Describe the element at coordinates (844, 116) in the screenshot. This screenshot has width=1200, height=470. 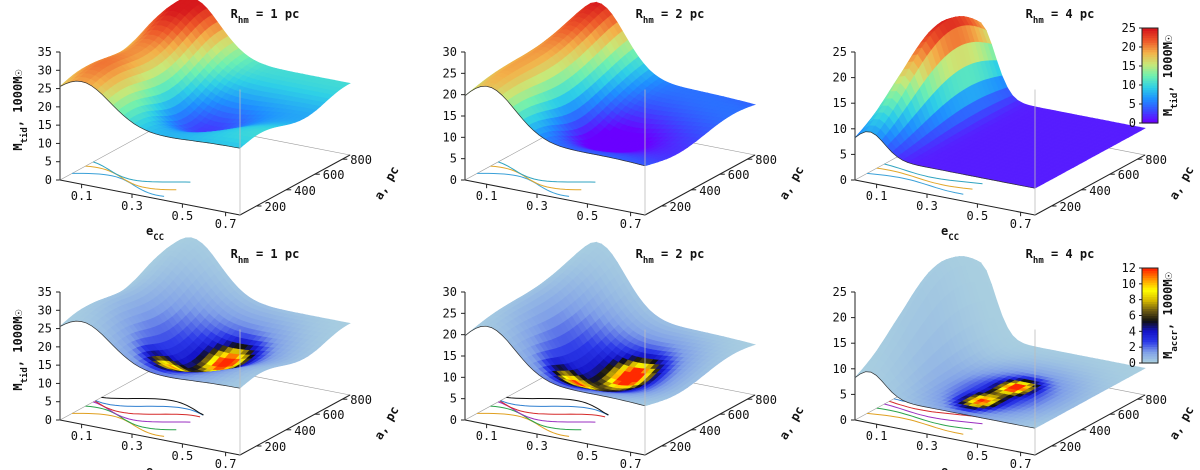
I see `z-axis: 0 5 10 15 20 25` at that location.